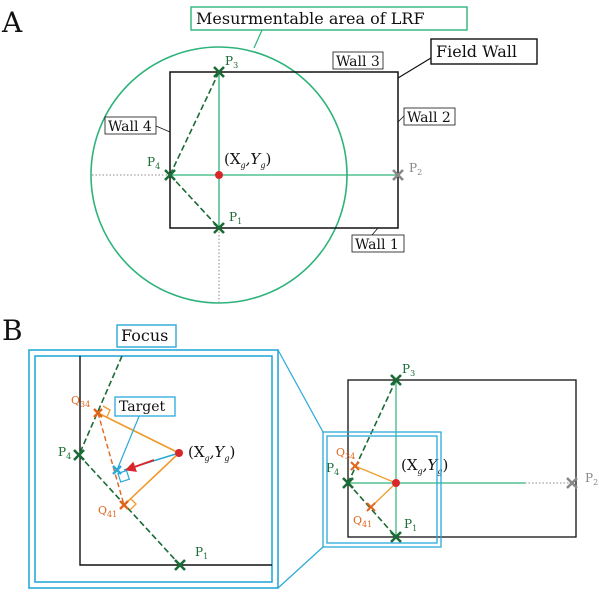 The height and width of the screenshot is (602, 599). I want to click on zoom-center-coord: (Xg,Yg), so click(211, 453).